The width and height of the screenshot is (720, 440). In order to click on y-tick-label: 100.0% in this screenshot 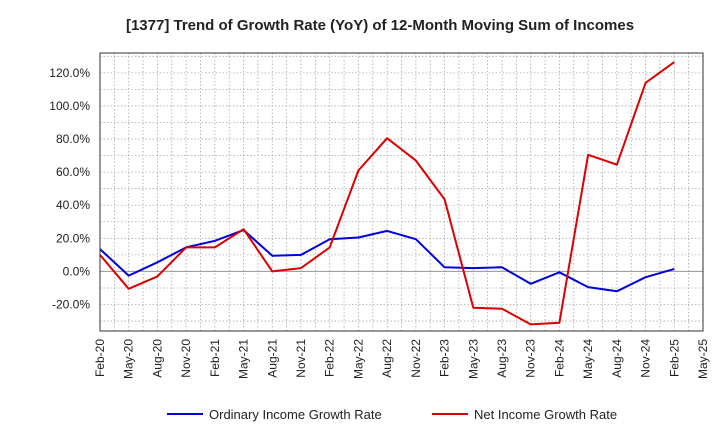, I will do `click(69, 106)`.